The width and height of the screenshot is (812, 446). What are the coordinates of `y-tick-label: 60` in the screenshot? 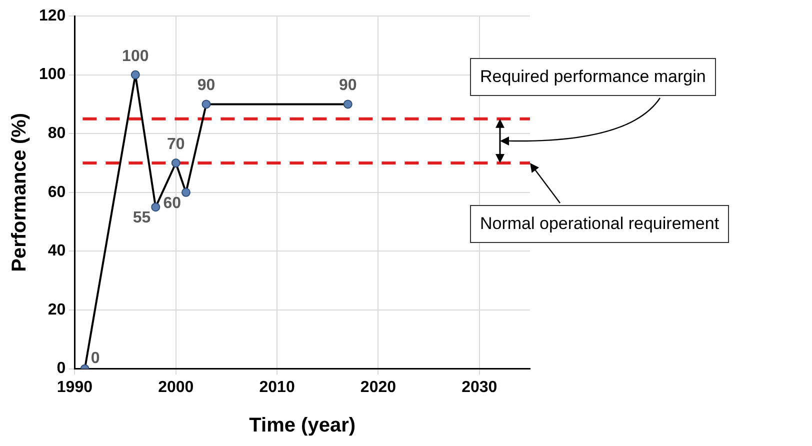 It's located at (57, 192).